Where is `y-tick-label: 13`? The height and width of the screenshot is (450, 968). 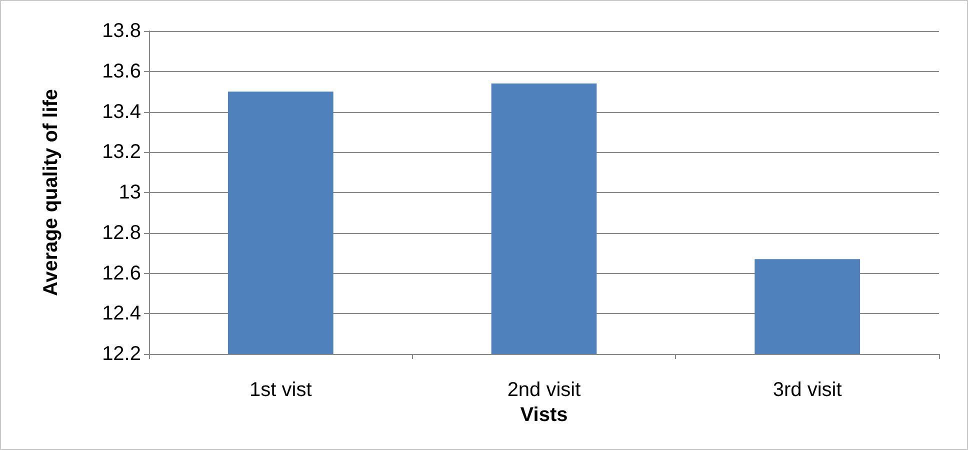
y-tick-label: 13 is located at coordinates (129, 193).